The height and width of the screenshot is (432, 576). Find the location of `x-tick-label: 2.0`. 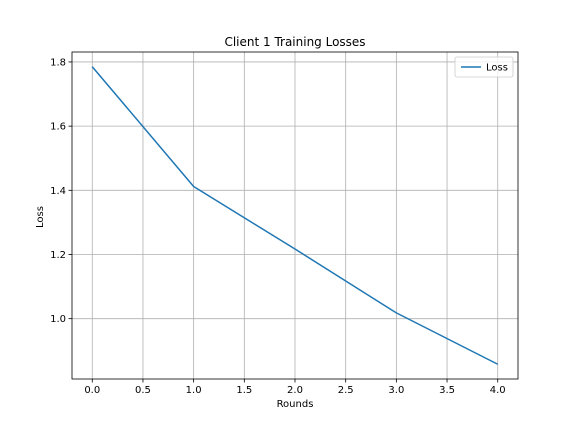

x-tick-label: 2.0 is located at coordinates (295, 390).